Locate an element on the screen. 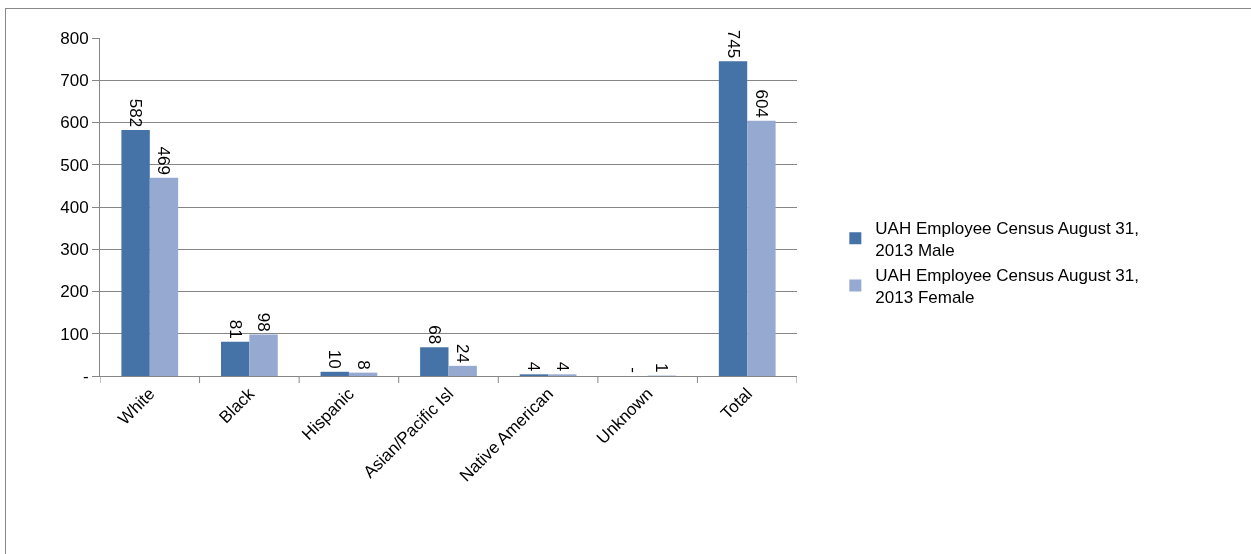 Image resolution: width=1251 pixels, height=554 pixels. y-tick-label: 800 is located at coordinates (74, 38).